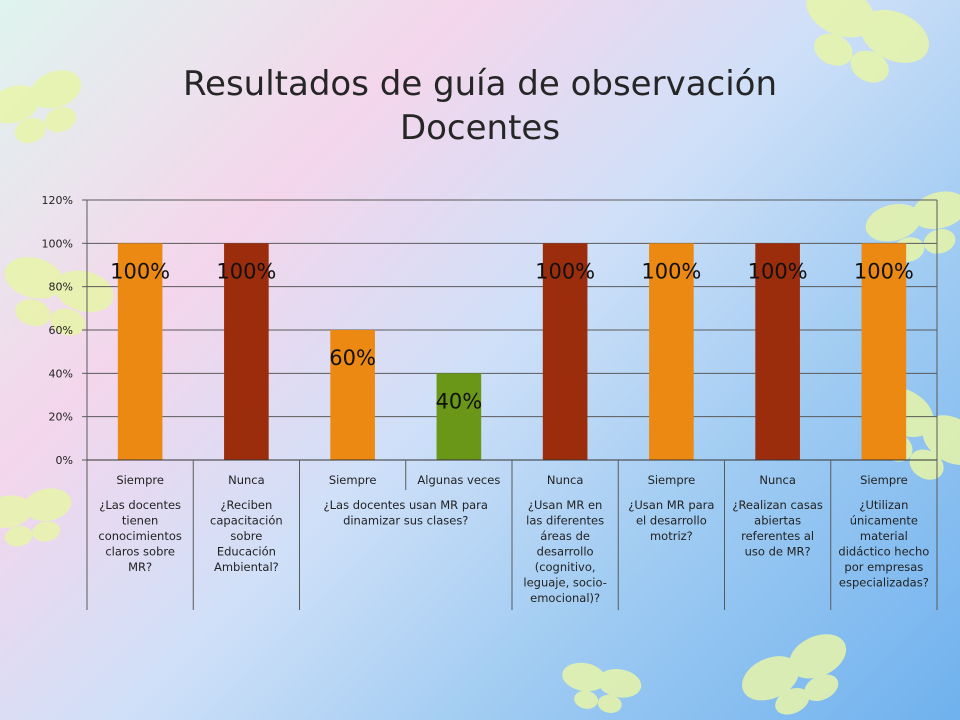 This screenshot has width=960, height=720. Describe the element at coordinates (565, 505) in the screenshot. I see `group-label-line: ¿Usan MR en` at that location.